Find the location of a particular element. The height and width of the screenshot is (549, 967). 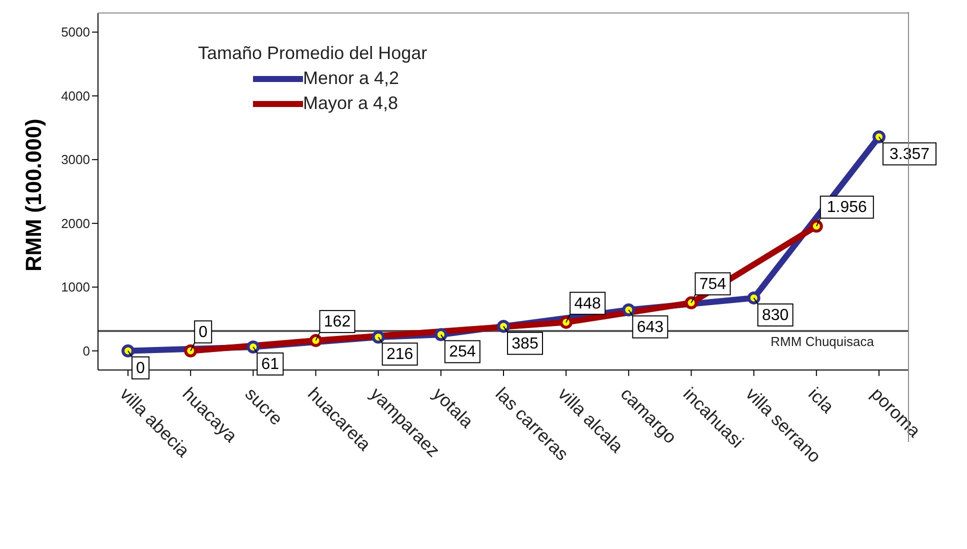

data-label: 643 is located at coordinates (650, 327).